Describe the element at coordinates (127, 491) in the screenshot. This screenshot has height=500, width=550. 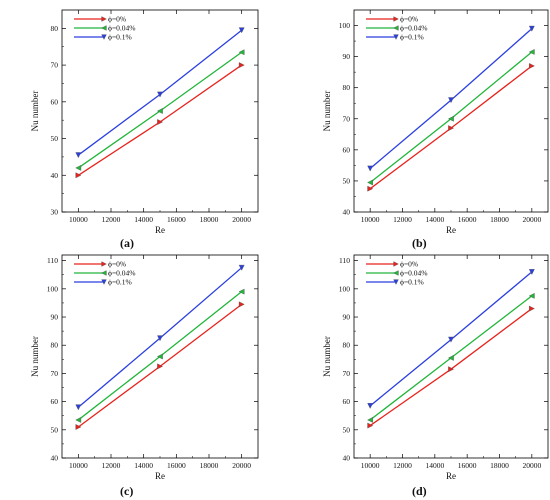
I see `panel-label-c: (c)` at that location.